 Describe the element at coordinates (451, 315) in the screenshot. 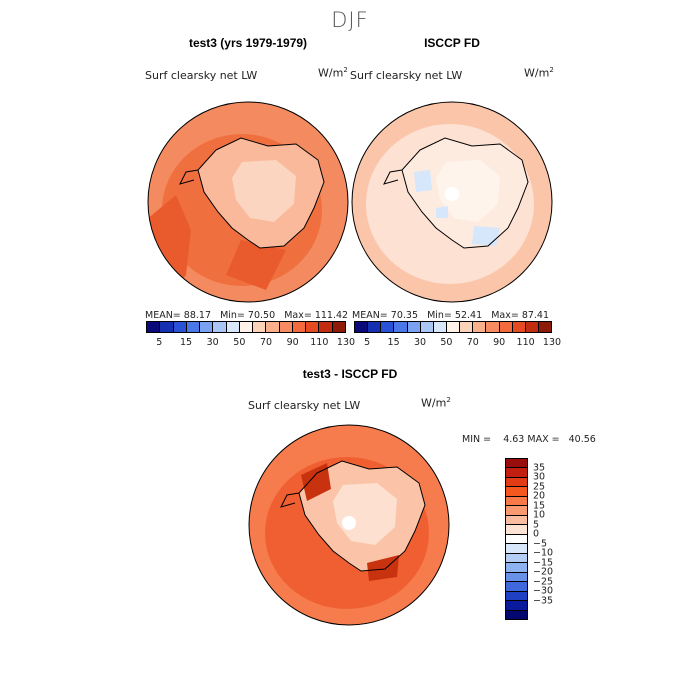

I see `panel-stats-obs: MEAN= 70.35 Min= 52.41 Max= 87.41` at that location.